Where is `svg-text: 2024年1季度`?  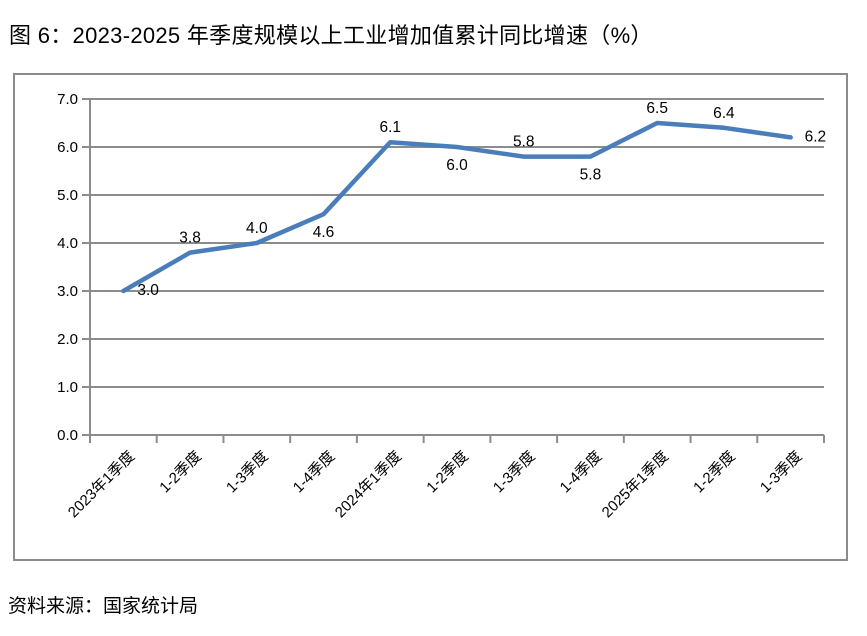
svg-text: 2024年1季度 is located at coordinates (368, 484).